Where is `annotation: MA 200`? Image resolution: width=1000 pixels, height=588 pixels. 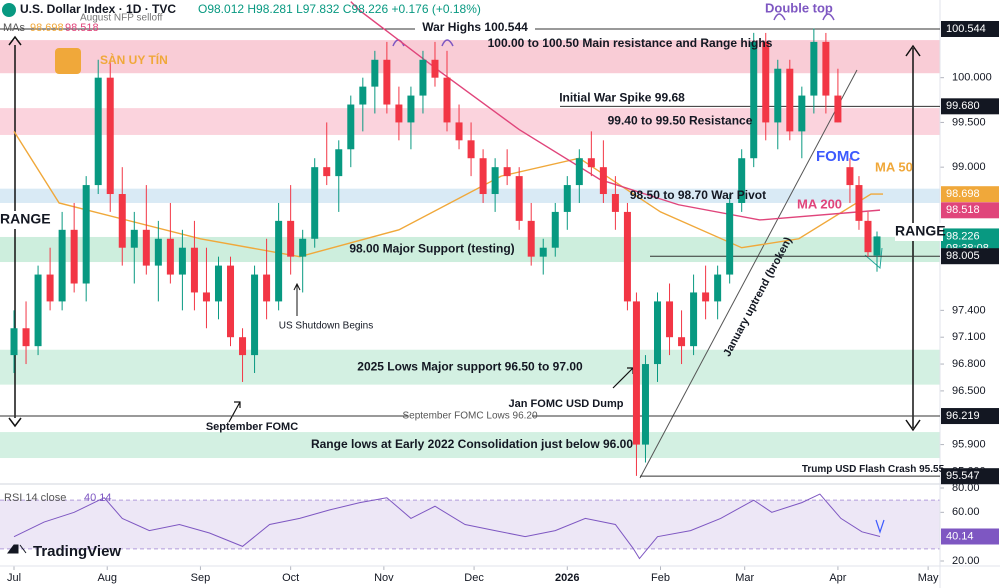 annotation: MA 200 is located at coordinates (819, 203).